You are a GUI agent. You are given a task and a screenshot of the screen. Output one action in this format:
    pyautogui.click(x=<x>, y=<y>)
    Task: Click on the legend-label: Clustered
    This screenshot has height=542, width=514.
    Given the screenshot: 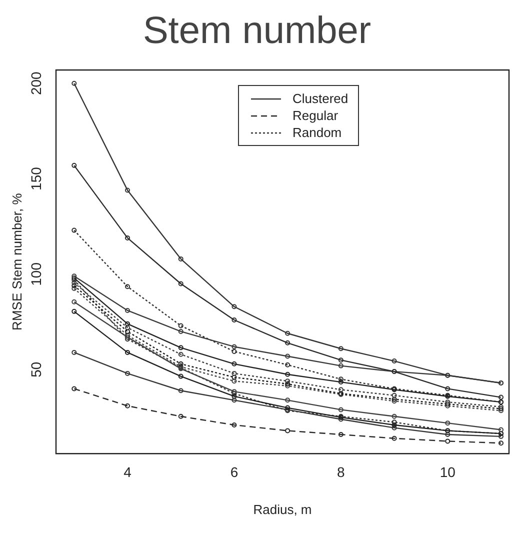 What is the action you would take?
    pyautogui.click(x=320, y=98)
    